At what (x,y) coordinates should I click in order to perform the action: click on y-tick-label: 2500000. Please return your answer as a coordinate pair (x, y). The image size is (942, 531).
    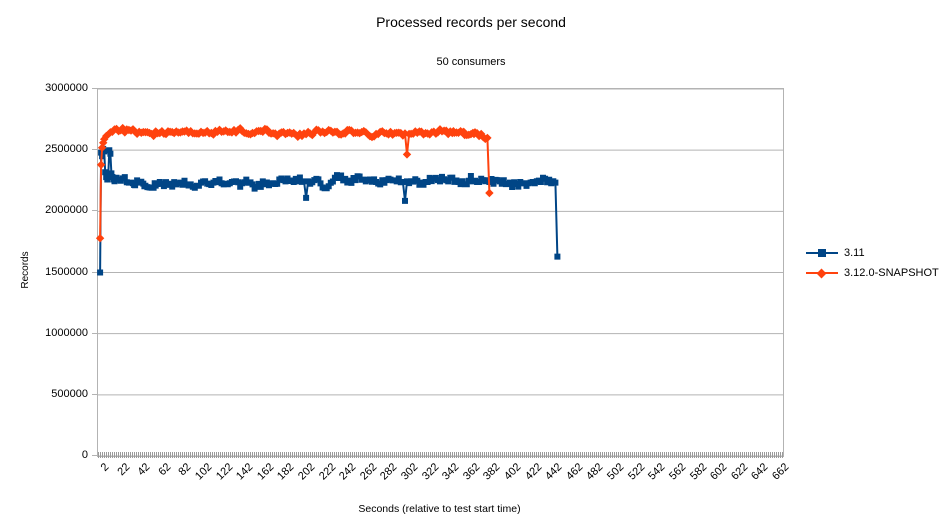
    Looking at the image, I should click on (66, 149).